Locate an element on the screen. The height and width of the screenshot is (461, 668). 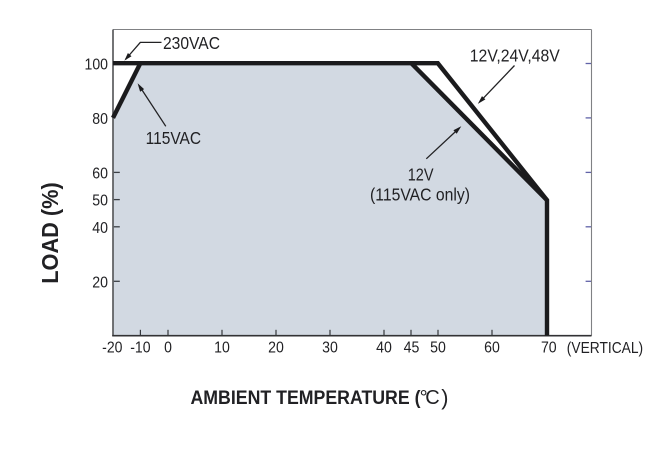
svg-text: 12V,24V,48V is located at coordinates (515, 56).